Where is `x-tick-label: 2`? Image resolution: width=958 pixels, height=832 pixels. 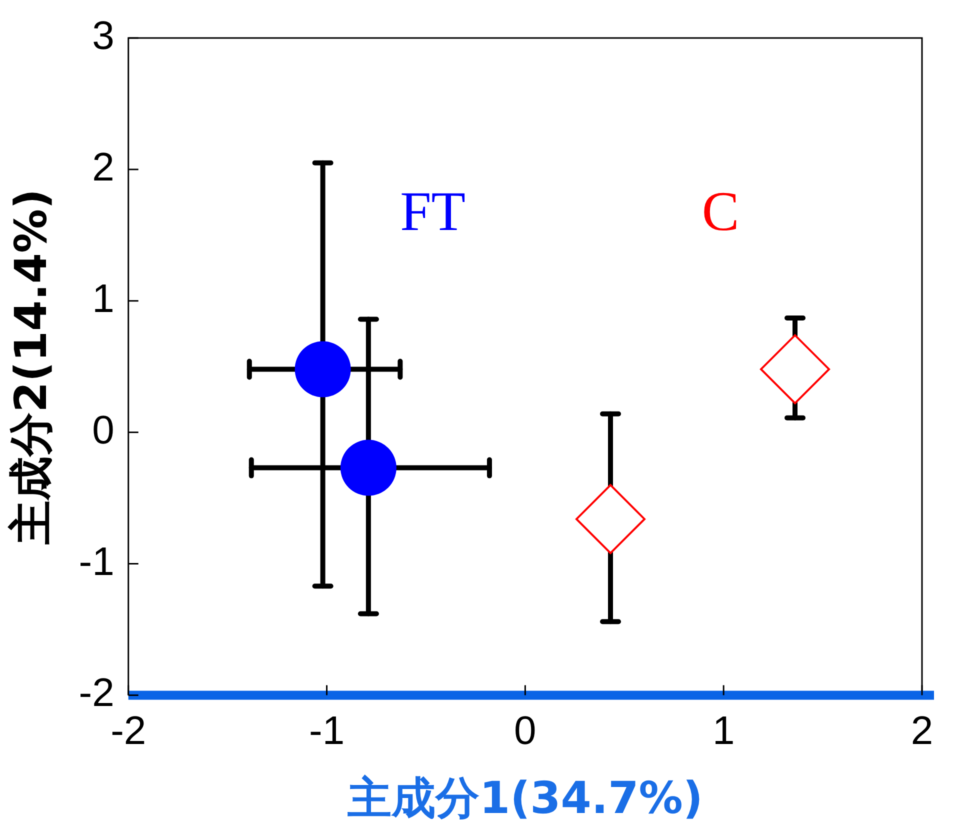
x-tick-label: 2 is located at coordinates (922, 731).